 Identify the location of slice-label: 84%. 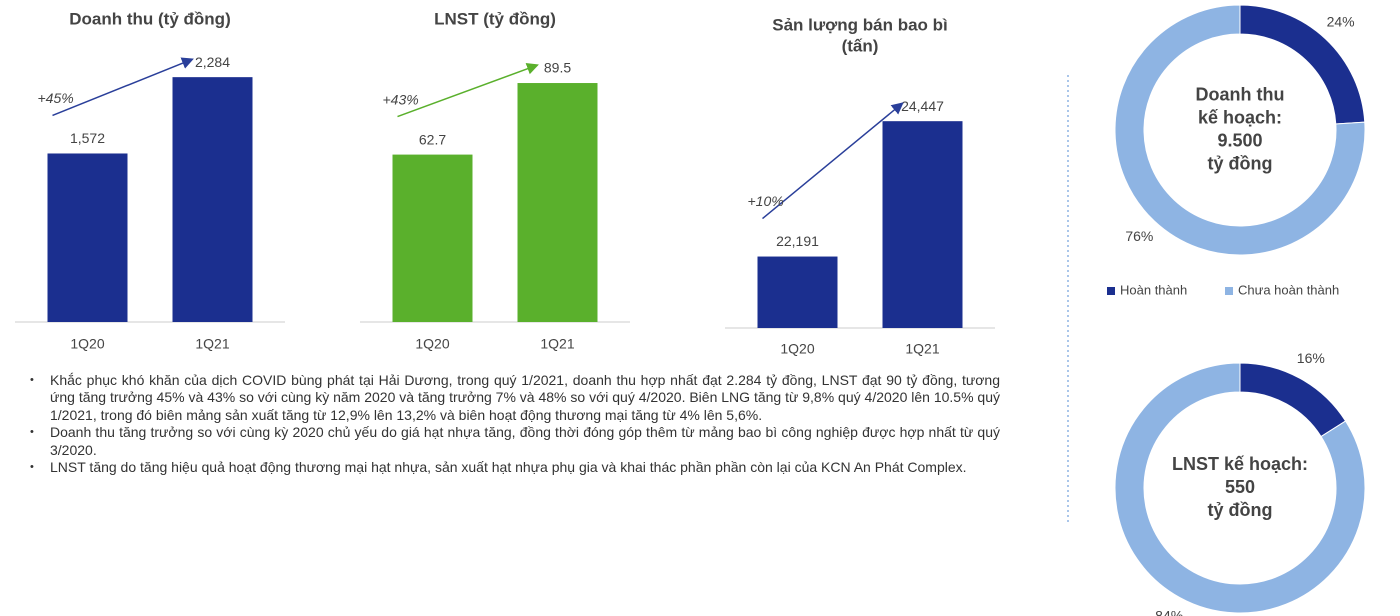
(1169, 612).